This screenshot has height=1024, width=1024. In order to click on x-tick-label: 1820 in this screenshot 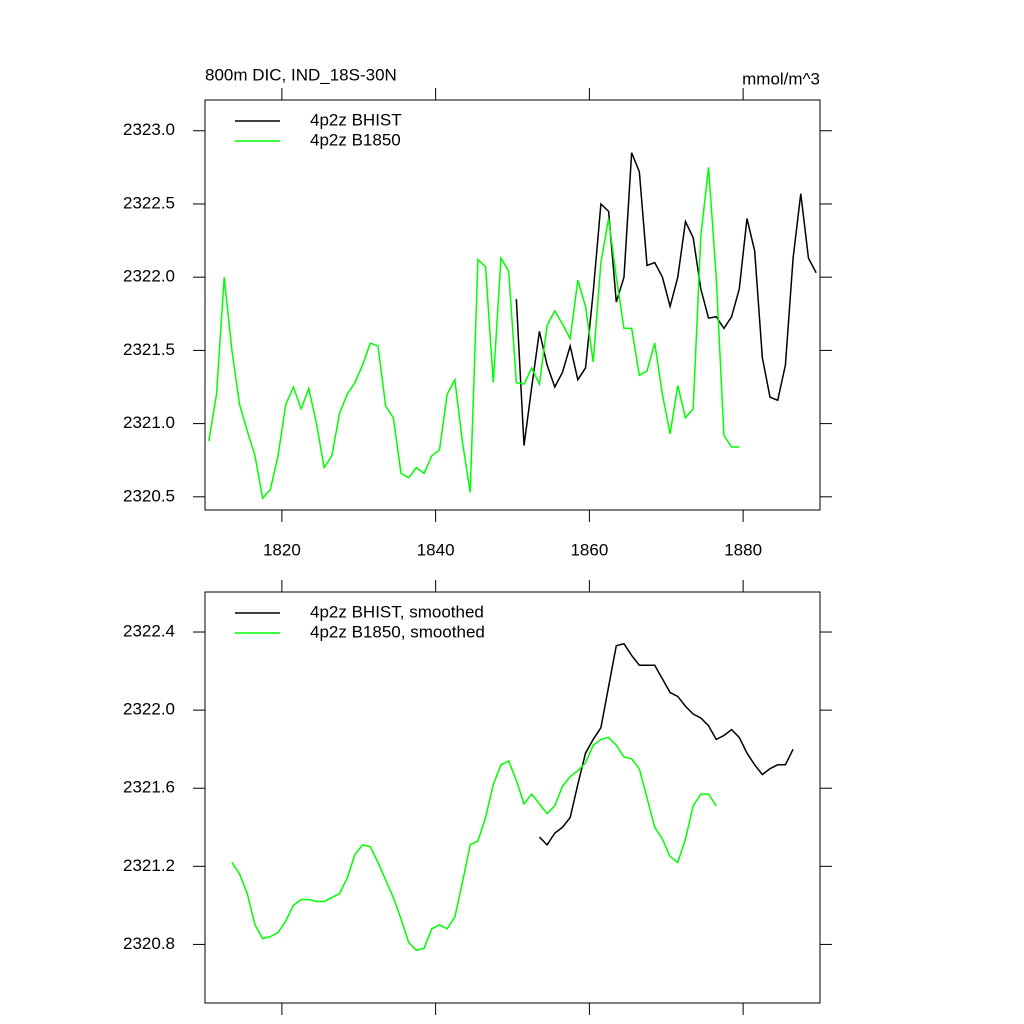, I will do `click(282, 549)`.